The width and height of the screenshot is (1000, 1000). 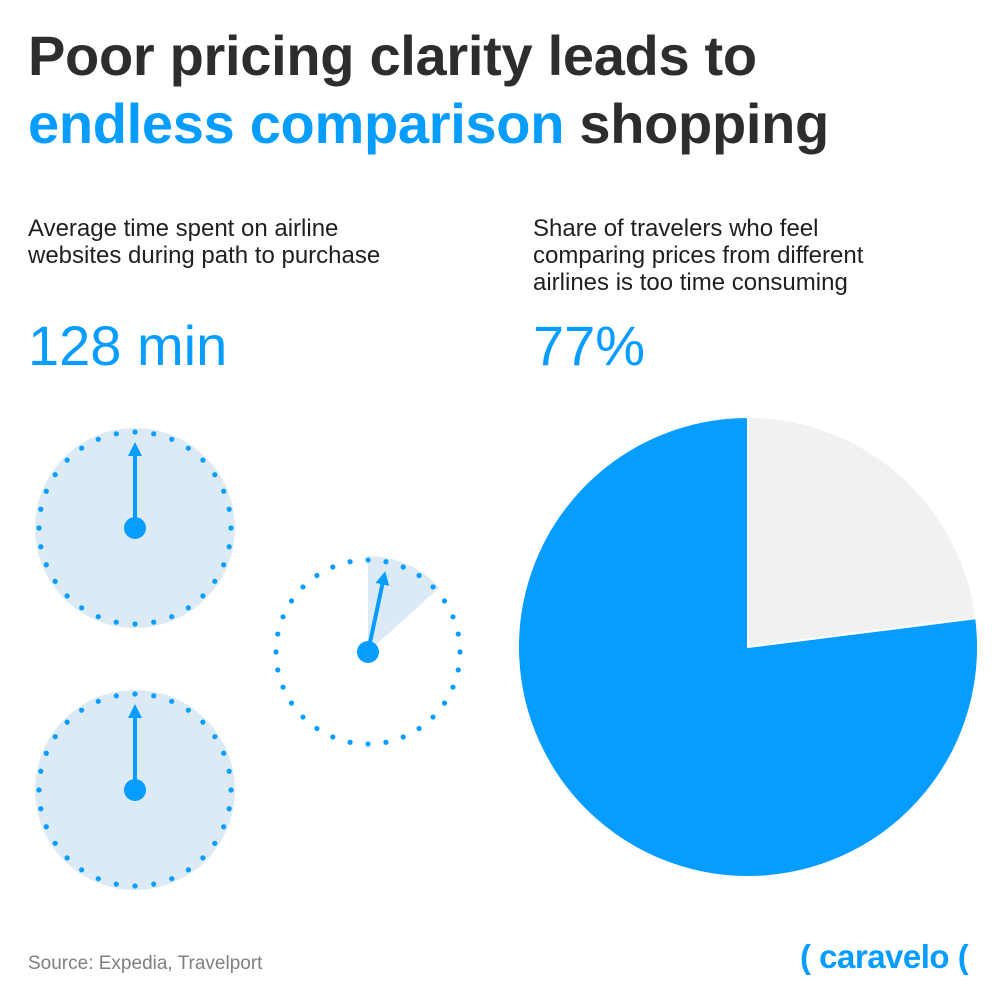 What do you see at coordinates (704, 123) in the screenshot?
I see `title-rest: shopping` at bounding box center [704, 123].